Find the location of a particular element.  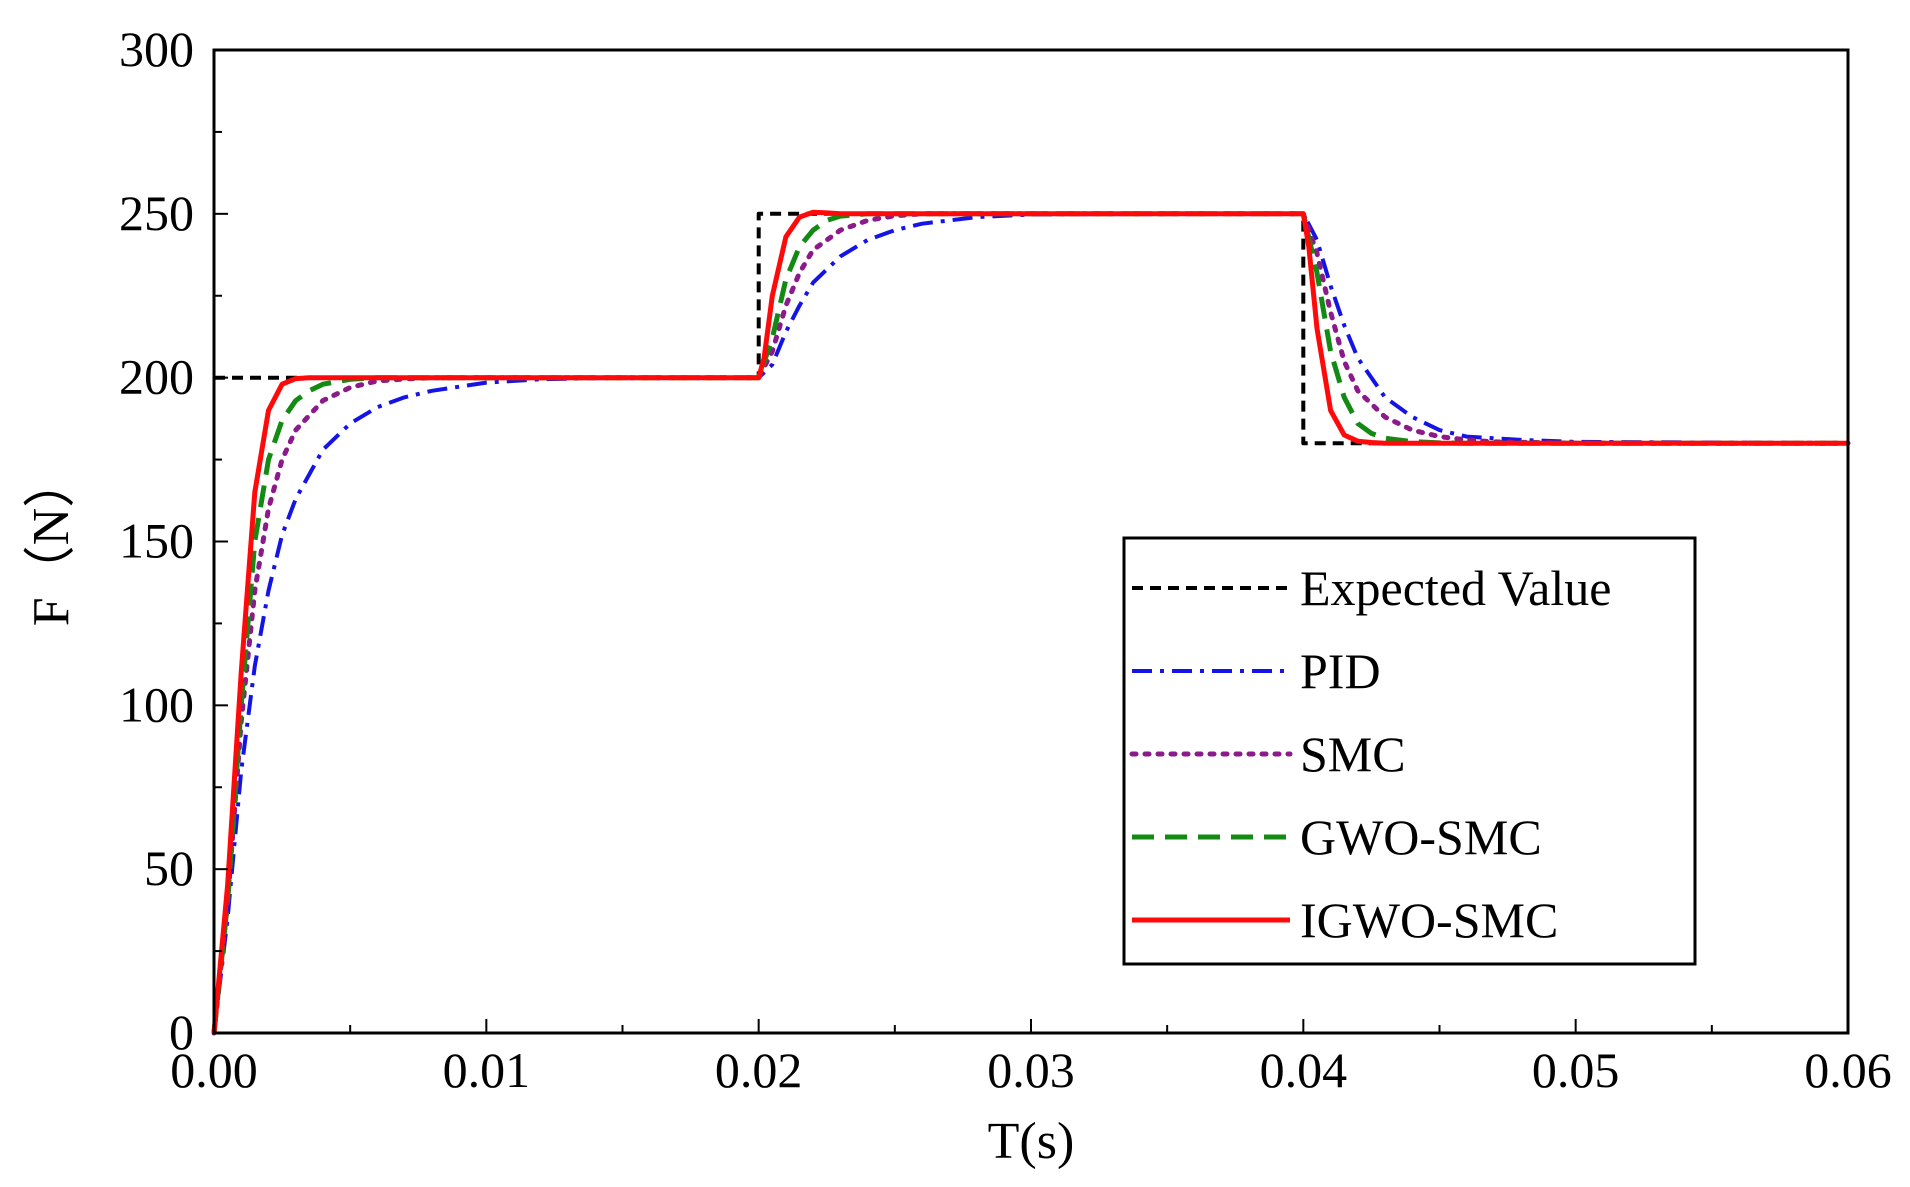

y-tick-label: 50 is located at coordinates (169, 868).